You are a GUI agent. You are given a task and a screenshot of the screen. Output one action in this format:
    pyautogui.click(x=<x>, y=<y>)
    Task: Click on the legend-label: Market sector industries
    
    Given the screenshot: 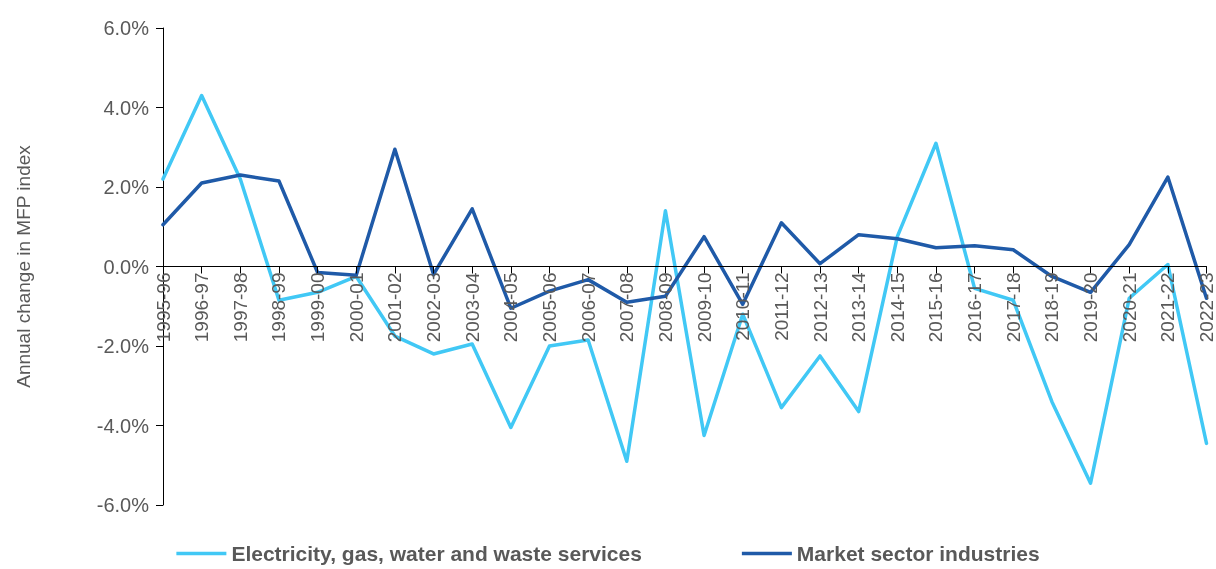 What is the action you would take?
    pyautogui.click(x=918, y=553)
    